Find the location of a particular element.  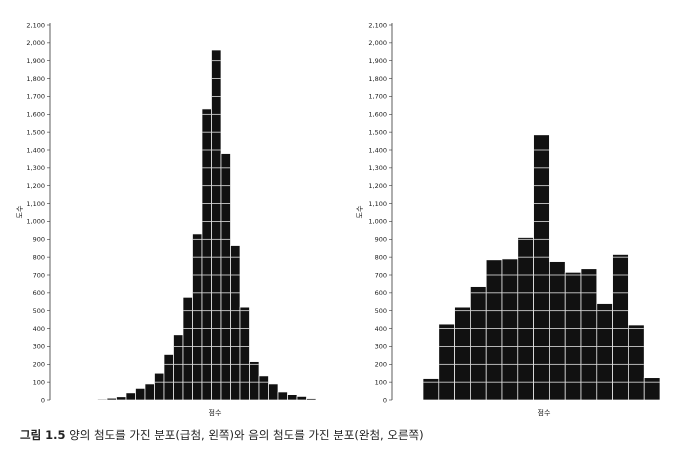

x-axis-label: 점수 is located at coordinates (544, 413).